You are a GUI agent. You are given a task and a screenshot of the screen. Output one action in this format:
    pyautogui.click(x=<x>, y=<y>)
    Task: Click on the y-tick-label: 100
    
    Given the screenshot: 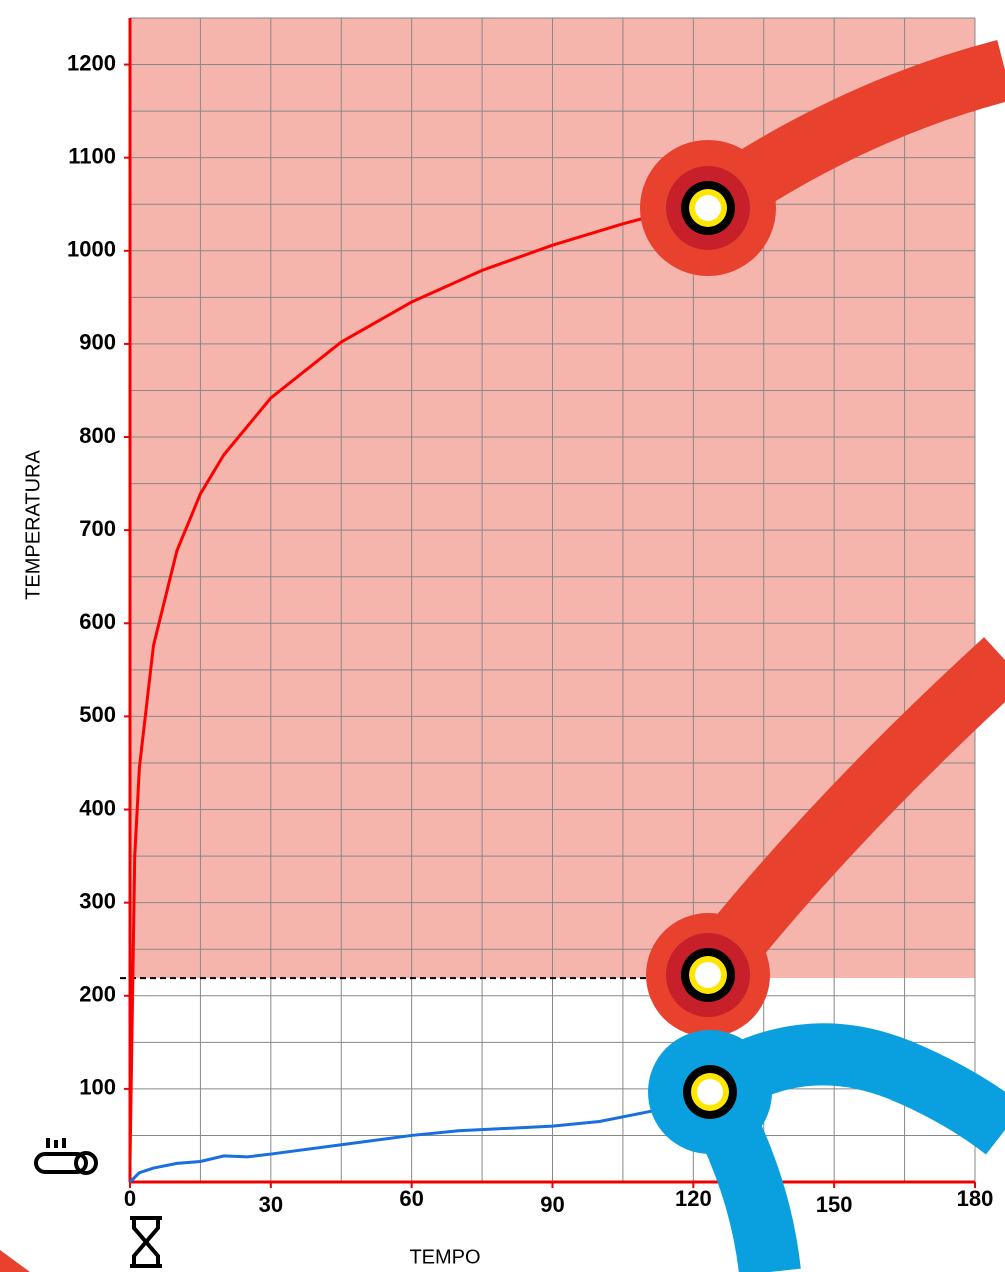 What is the action you would take?
    pyautogui.click(x=97, y=1087)
    